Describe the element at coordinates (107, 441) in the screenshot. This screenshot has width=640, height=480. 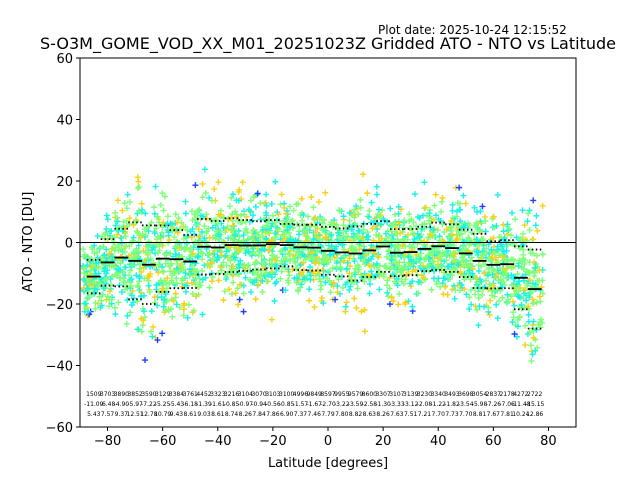
I see `x-tick-label: −80` at that location.